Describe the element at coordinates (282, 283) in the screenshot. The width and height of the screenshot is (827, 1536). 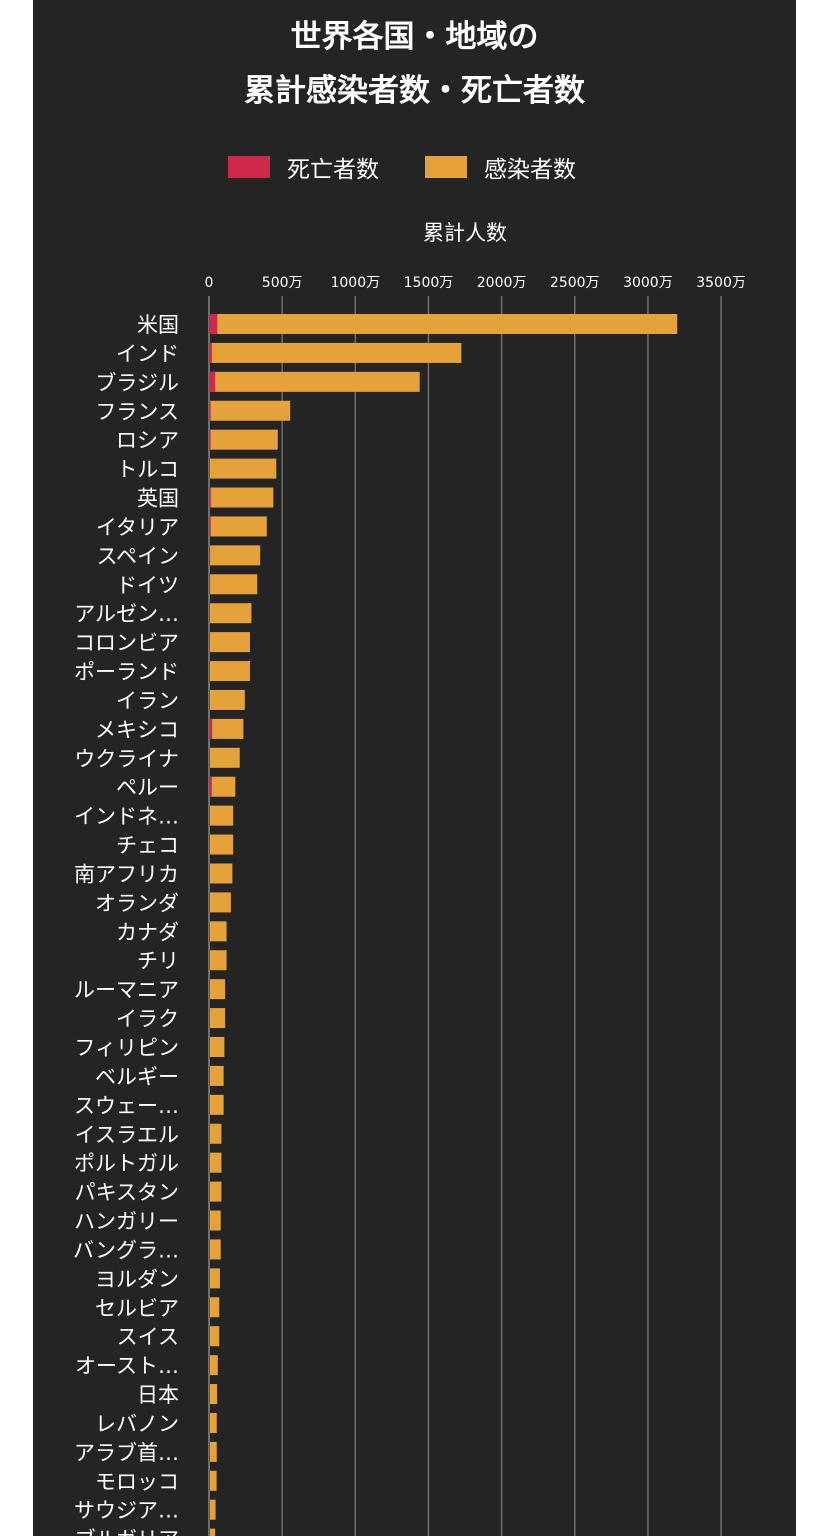
I see `x-tick-label: 500万` at that location.